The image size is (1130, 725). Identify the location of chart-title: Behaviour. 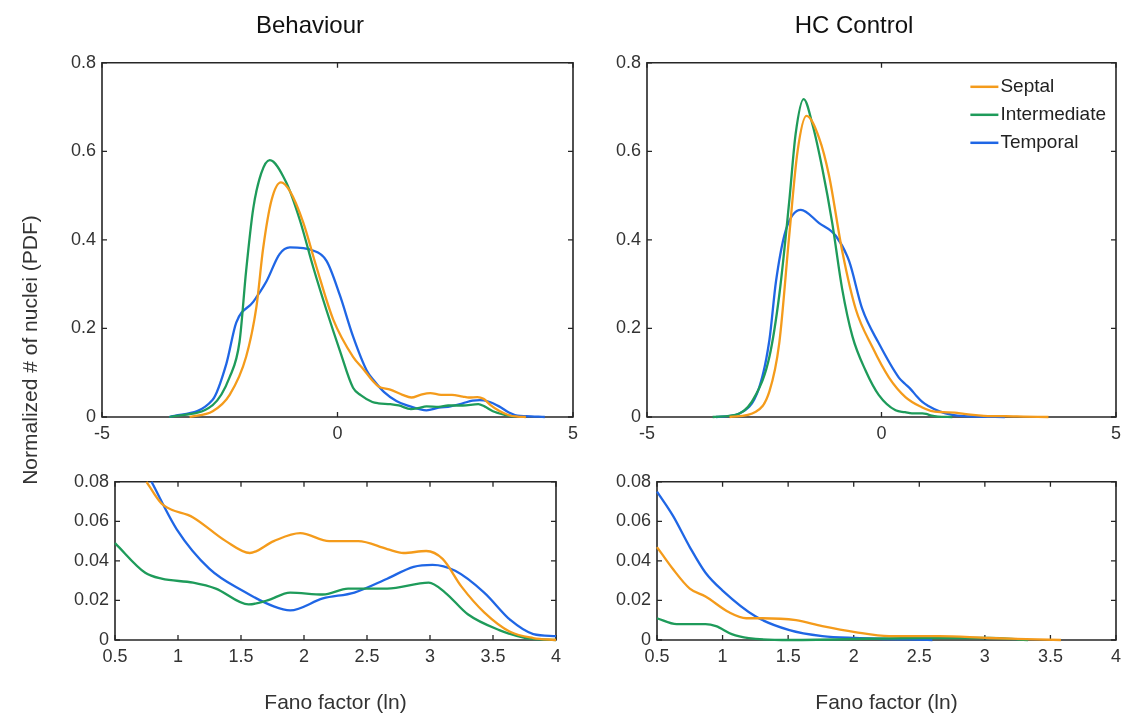
(310, 25).